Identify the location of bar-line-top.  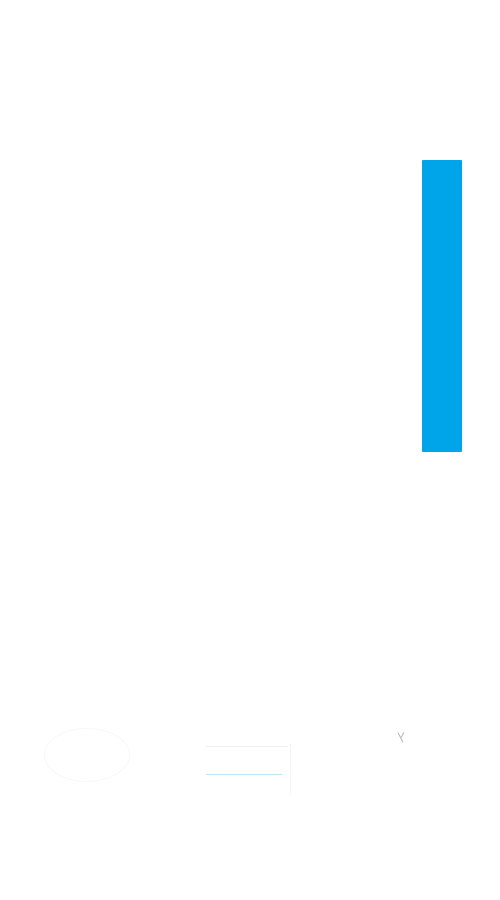
(247, 746).